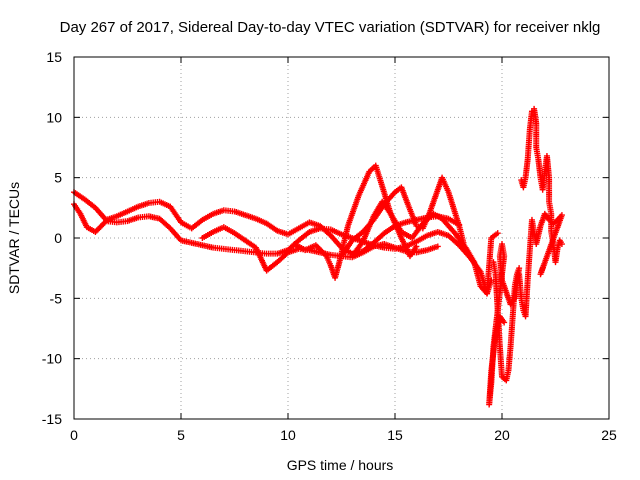 This screenshot has width=640, height=480. What do you see at coordinates (54, 117) in the screenshot?
I see `y-tick-label: 10` at bounding box center [54, 117].